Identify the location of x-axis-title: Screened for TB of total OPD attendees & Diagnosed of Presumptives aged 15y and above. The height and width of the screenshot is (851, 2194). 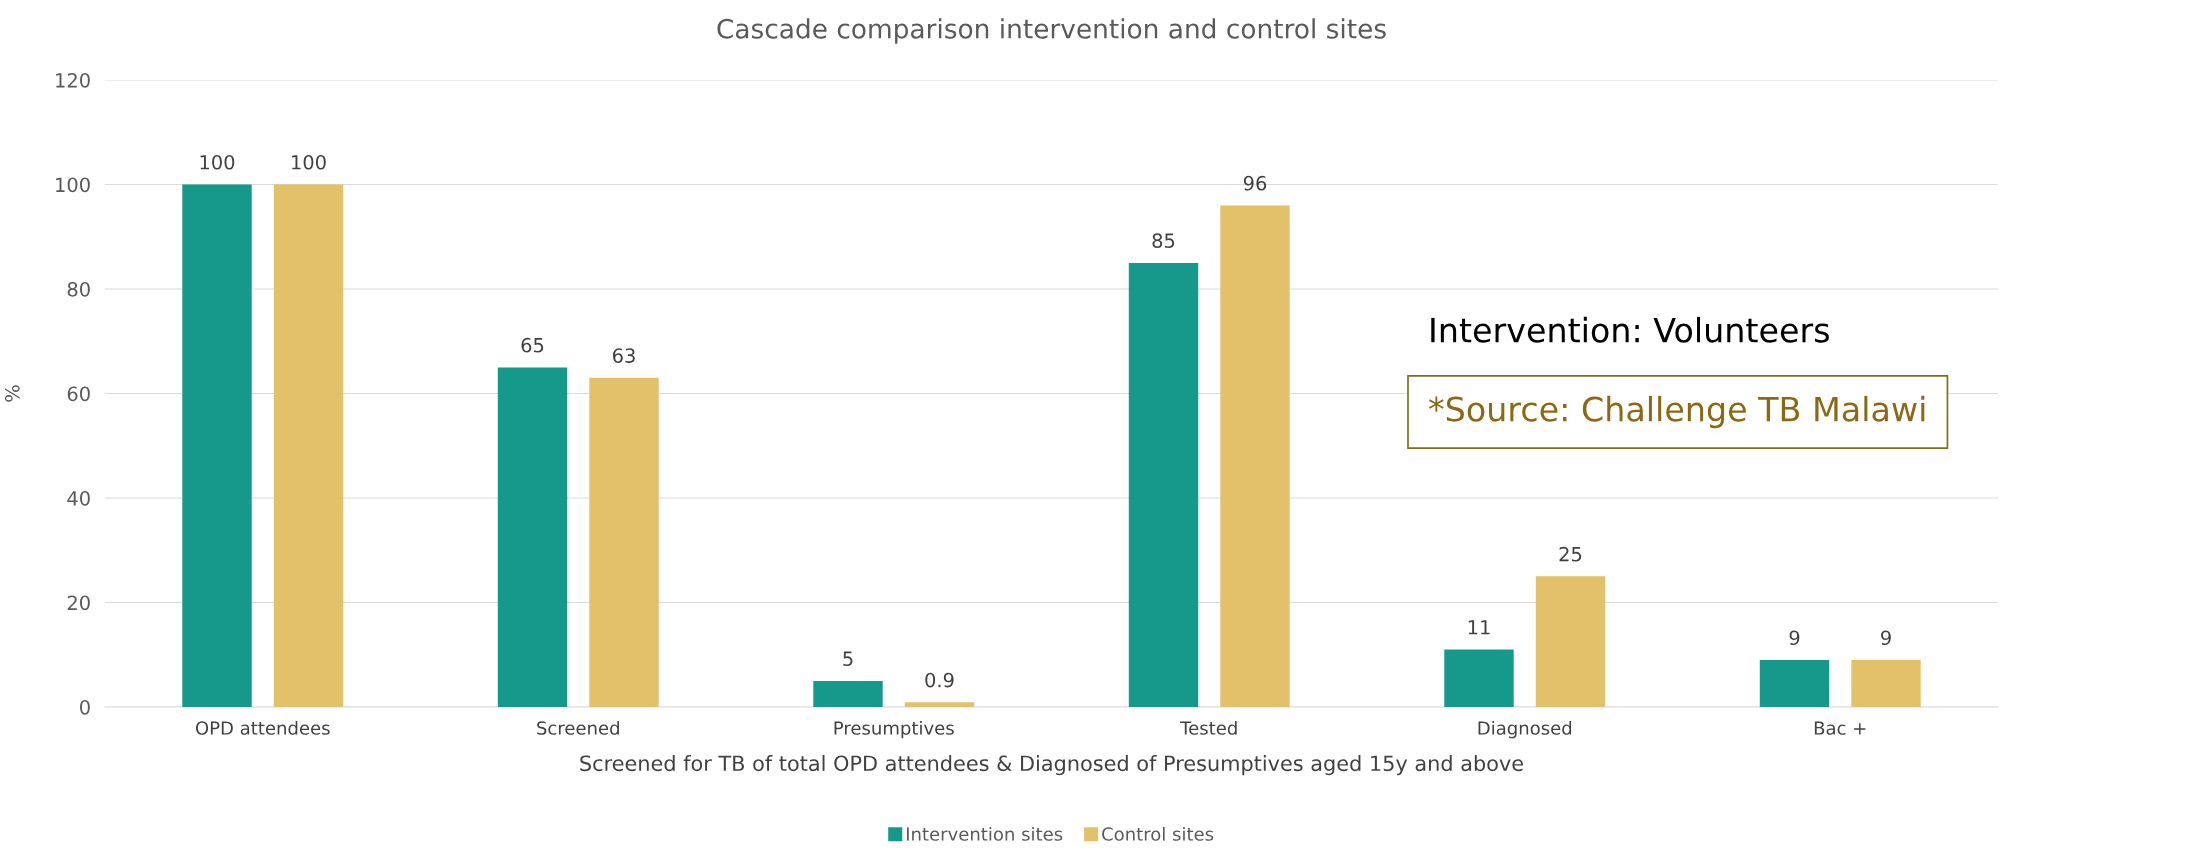
(1051, 765).